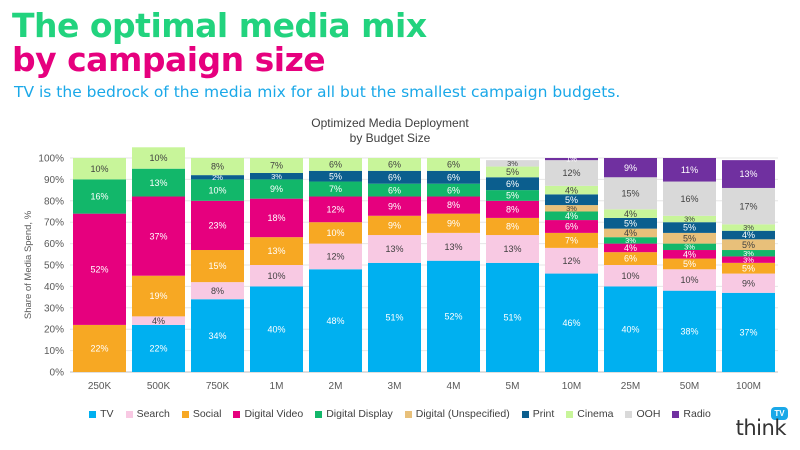 The height and width of the screenshot is (450, 800). I want to click on legend-label: Digital (Unspecified), so click(462, 414).